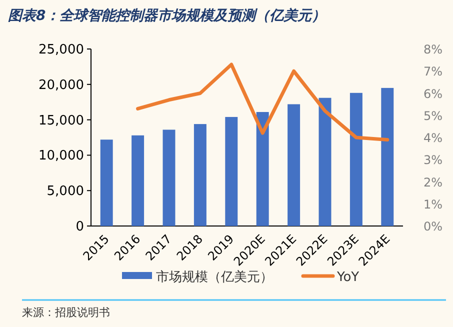 This screenshot has width=453, height=327. I want to click on y2-tick-label: 7%, so click(433, 71).